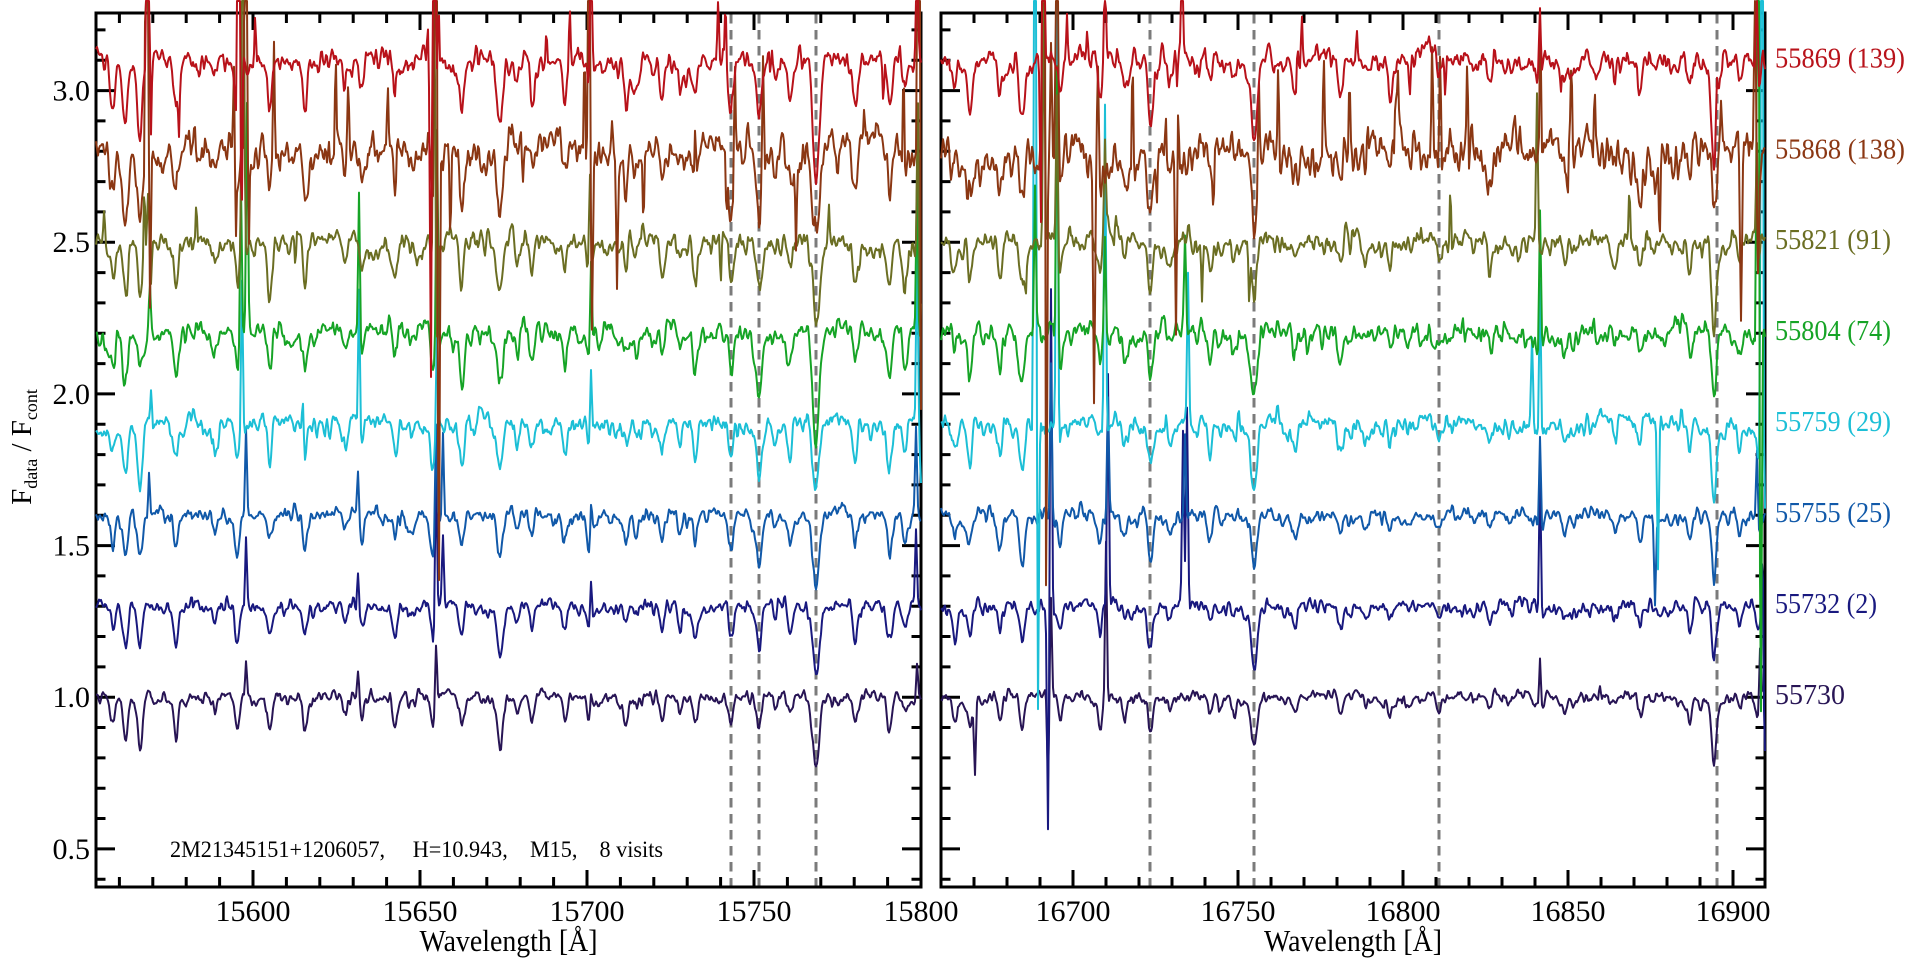  What do you see at coordinates (1733, 911) in the screenshot?
I see `svg-text: 16900` at bounding box center [1733, 911].